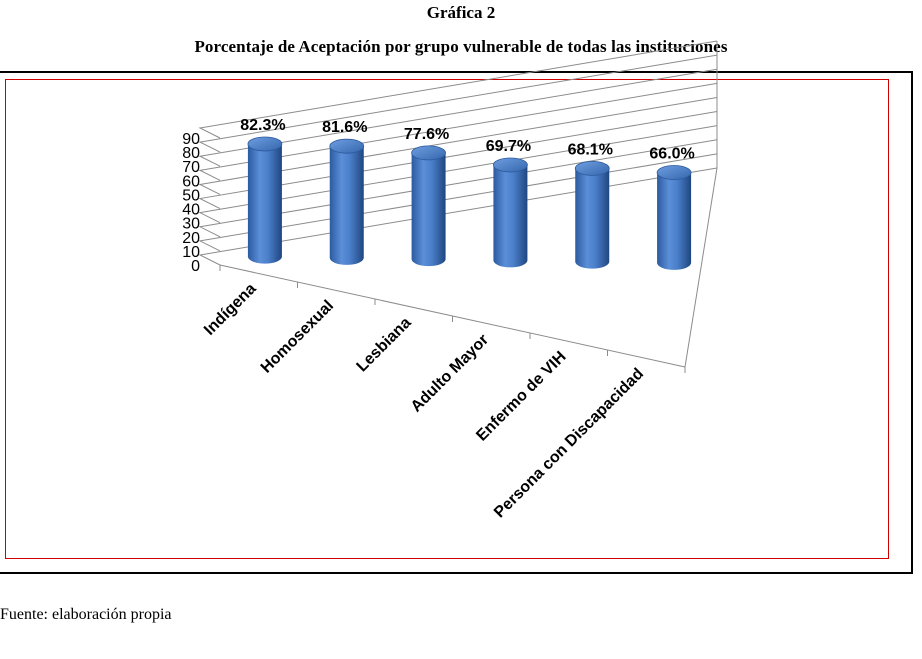 The width and height of the screenshot is (922, 659). What do you see at coordinates (191, 238) in the screenshot?
I see `y-tick-label: 20` at bounding box center [191, 238].